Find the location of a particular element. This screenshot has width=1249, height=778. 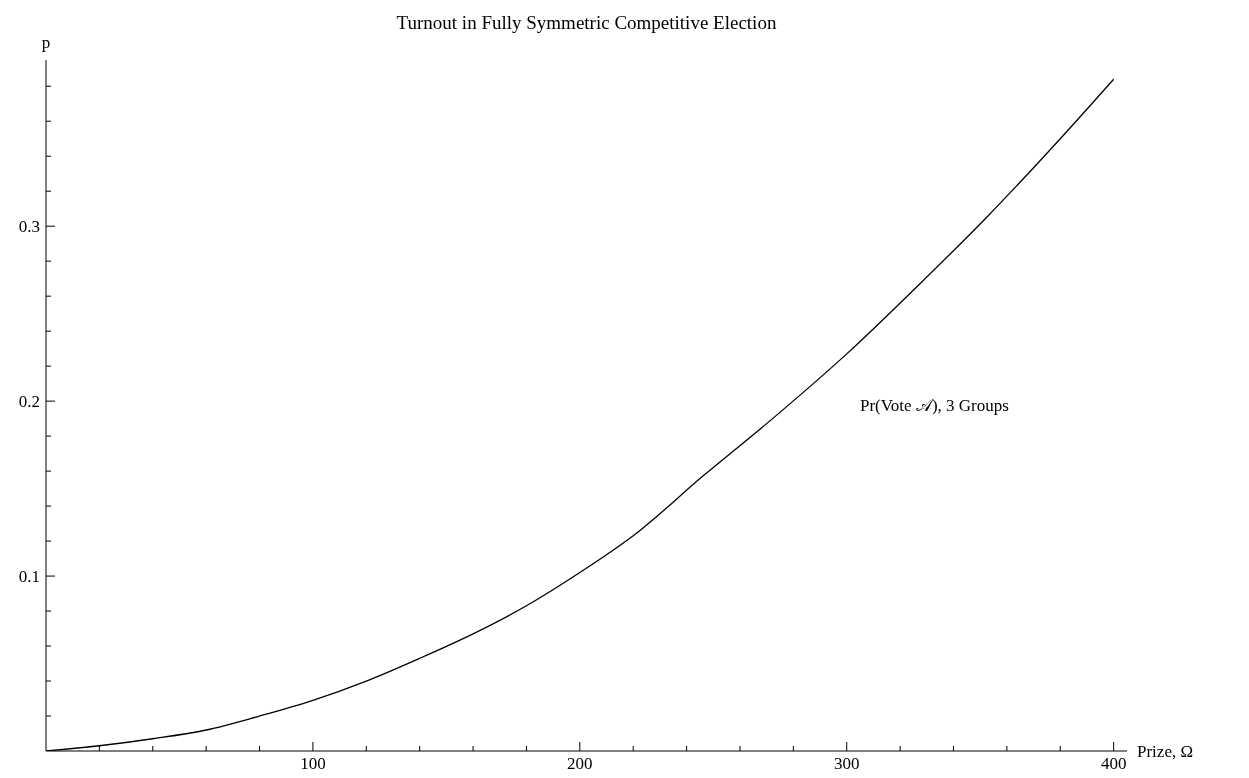

y-axis-title: p is located at coordinates (46, 42).